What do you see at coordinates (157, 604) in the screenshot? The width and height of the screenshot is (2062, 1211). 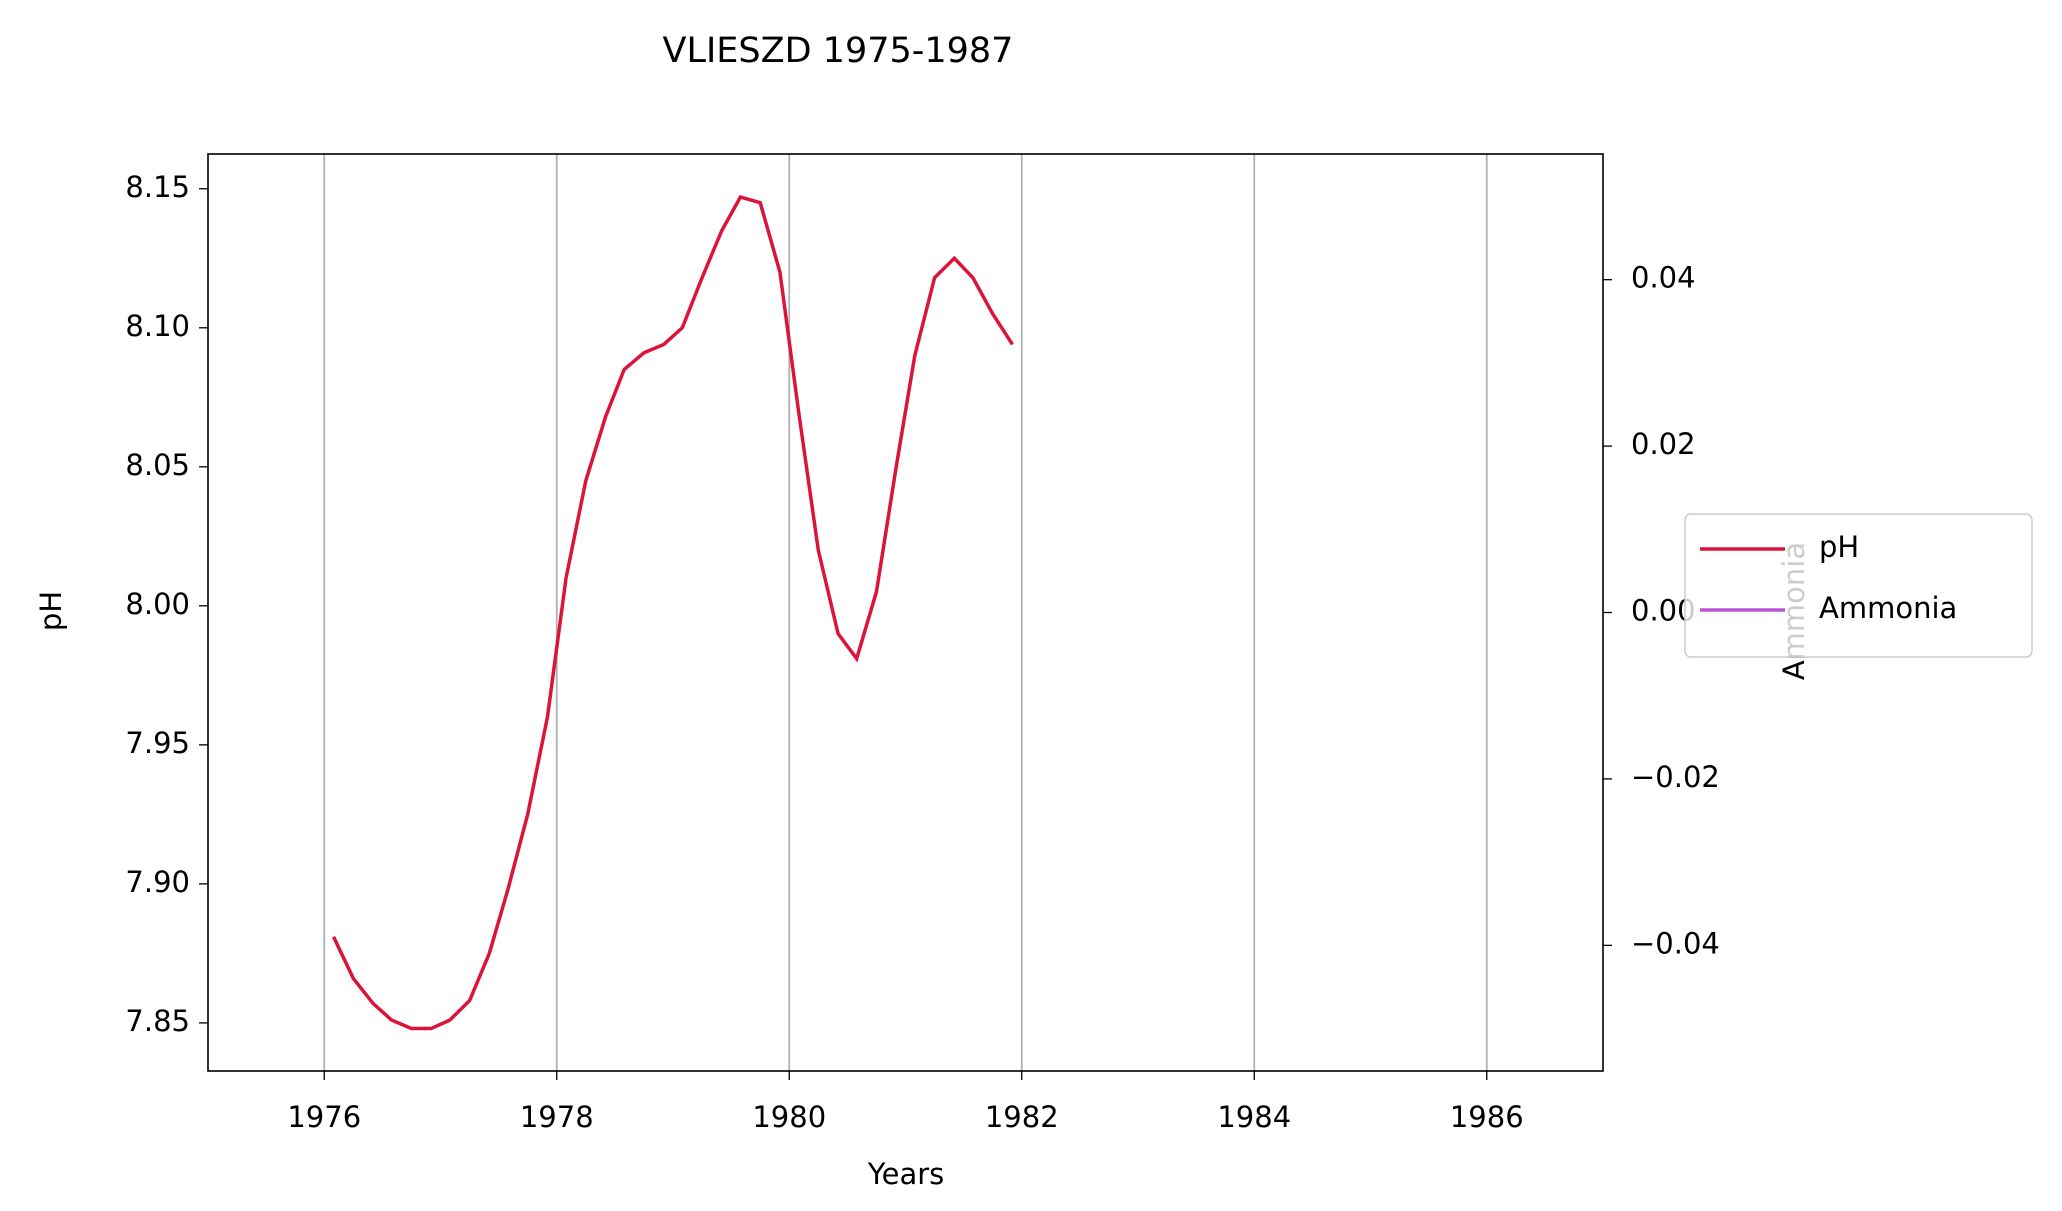 I see `y-tick-label: 8.00` at bounding box center [157, 604].